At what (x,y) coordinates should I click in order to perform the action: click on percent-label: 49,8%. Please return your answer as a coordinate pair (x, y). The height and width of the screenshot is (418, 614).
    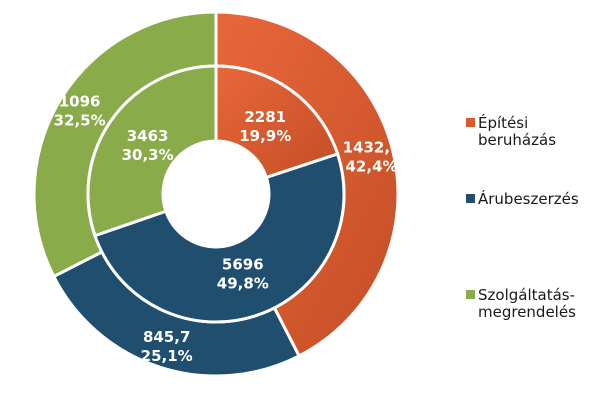
    Looking at the image, I should click on (243, 284).